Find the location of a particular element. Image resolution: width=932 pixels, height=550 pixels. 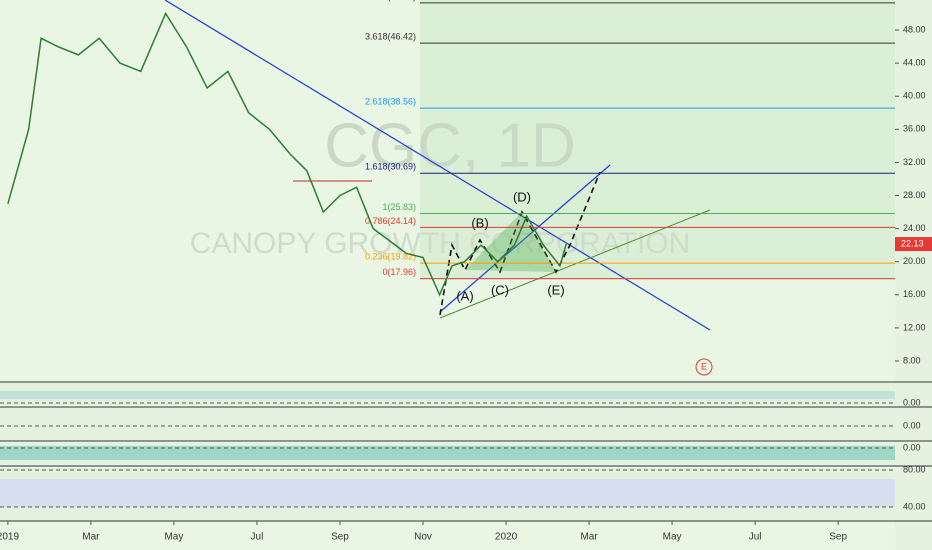

panel is located at coordinates (447, 424).